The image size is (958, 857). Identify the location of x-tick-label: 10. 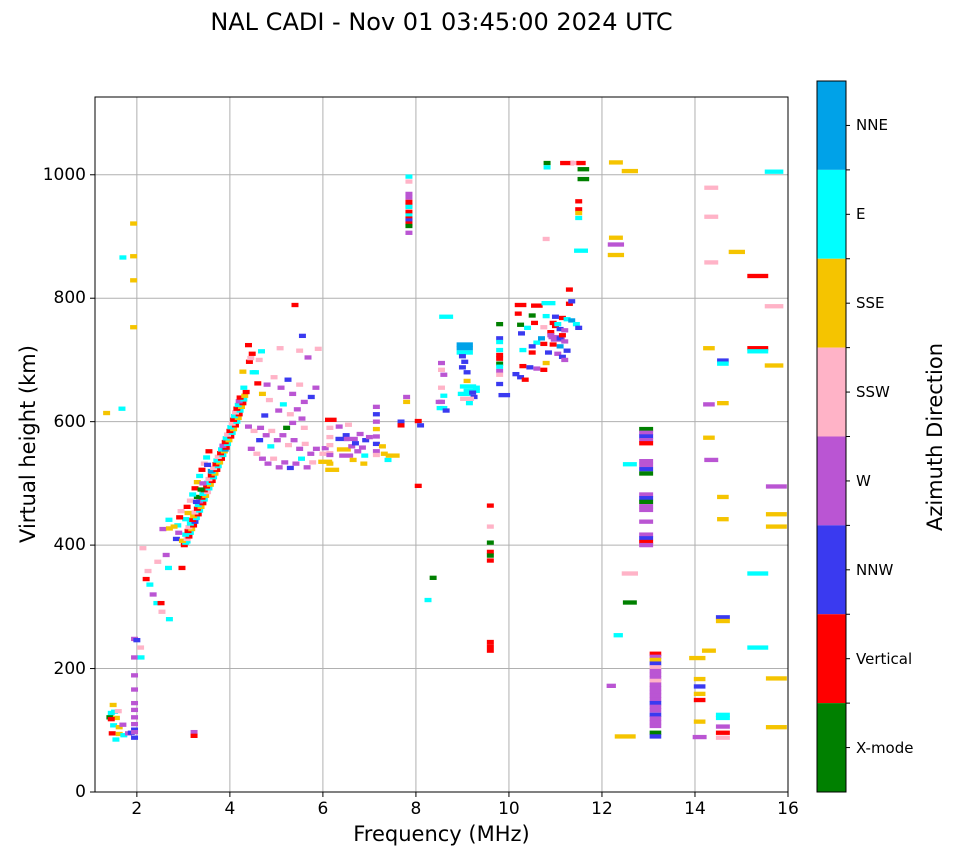
(509, 809).